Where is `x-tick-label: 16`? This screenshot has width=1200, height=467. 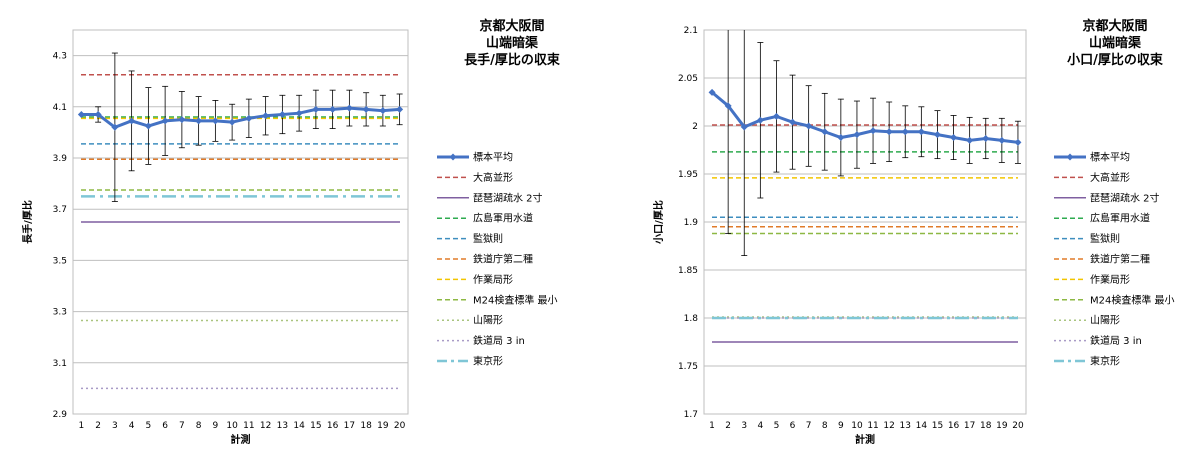
x-tick-label: 16 is located at coordinates (954, 426).